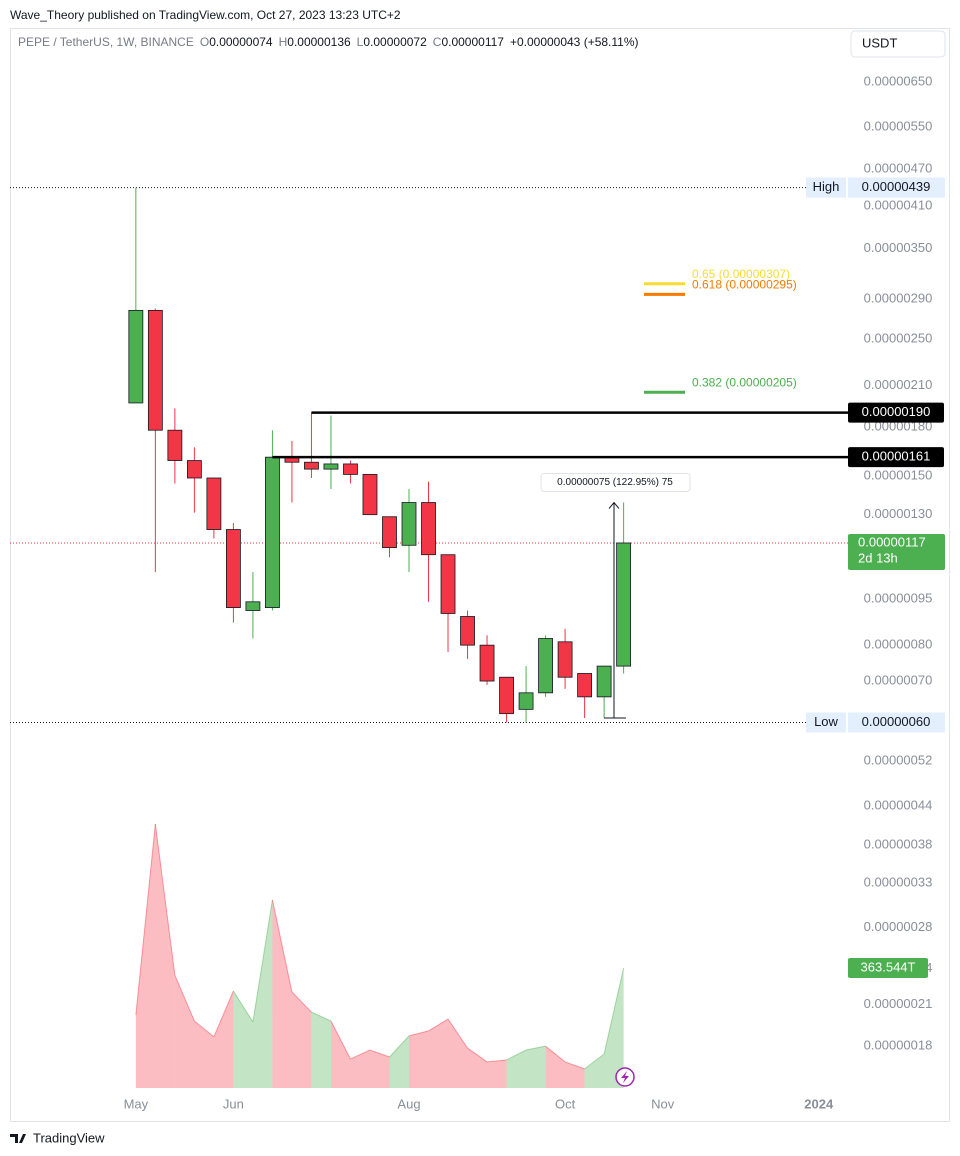 The height and width of the screenshot is (1156, 960). I want to click on y-tick-label: 0.00000052, so click(898, 759).